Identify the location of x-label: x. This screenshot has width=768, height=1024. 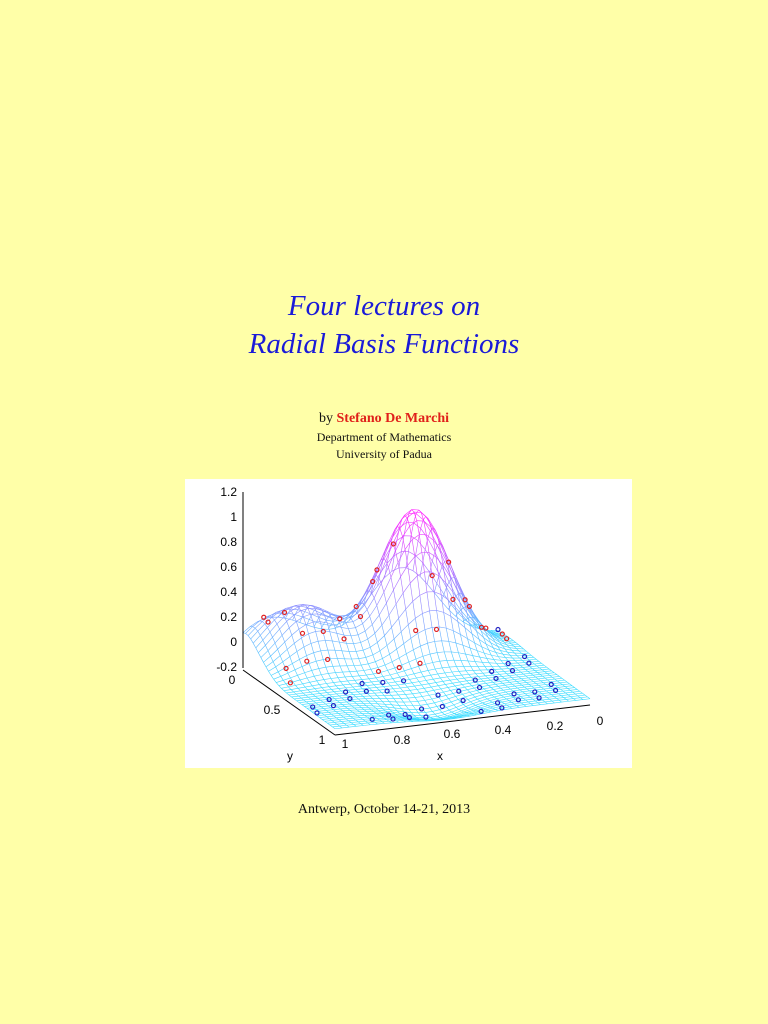
(440, 756).